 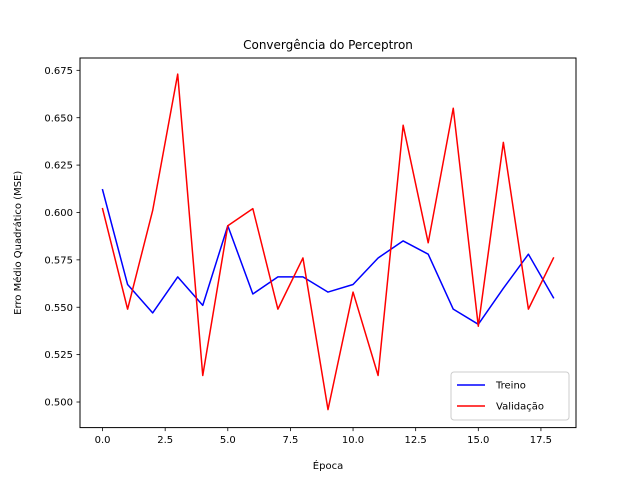 I want to click on x-tick-label: 2.5, so click(x=165, y=440).